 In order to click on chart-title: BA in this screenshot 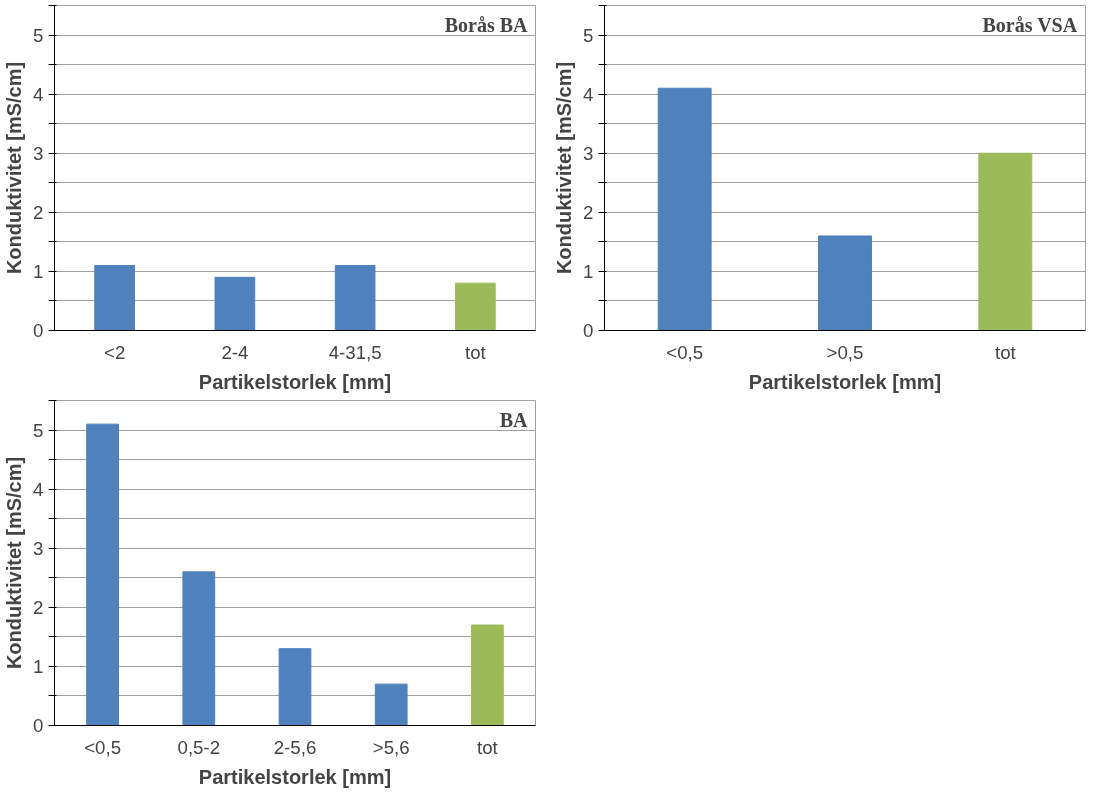, I will do `click(514, 419)`.